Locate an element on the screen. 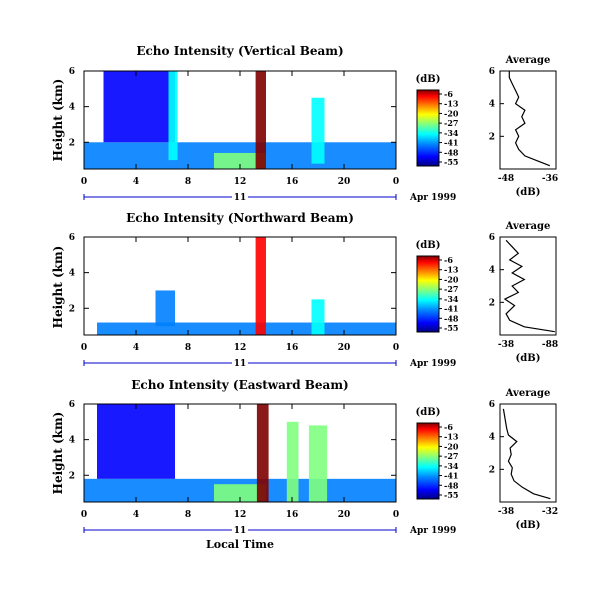 The width and height of the screenshot is (612, 598). heatmap-title: Echo Intensity (Vertical Beam) is located at coordinates (239, 51).